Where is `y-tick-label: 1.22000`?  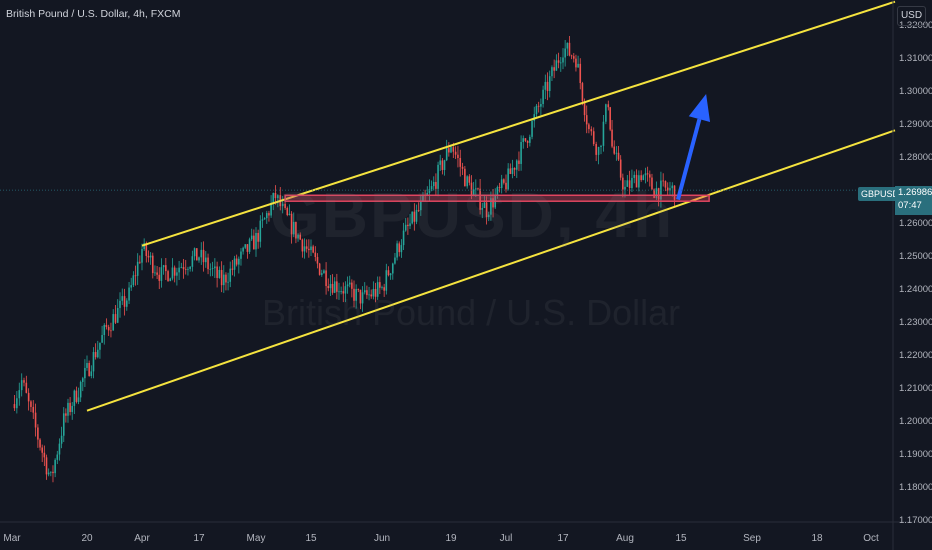
y-tick-label: 1.22000 is located at coordinates (915, 355).